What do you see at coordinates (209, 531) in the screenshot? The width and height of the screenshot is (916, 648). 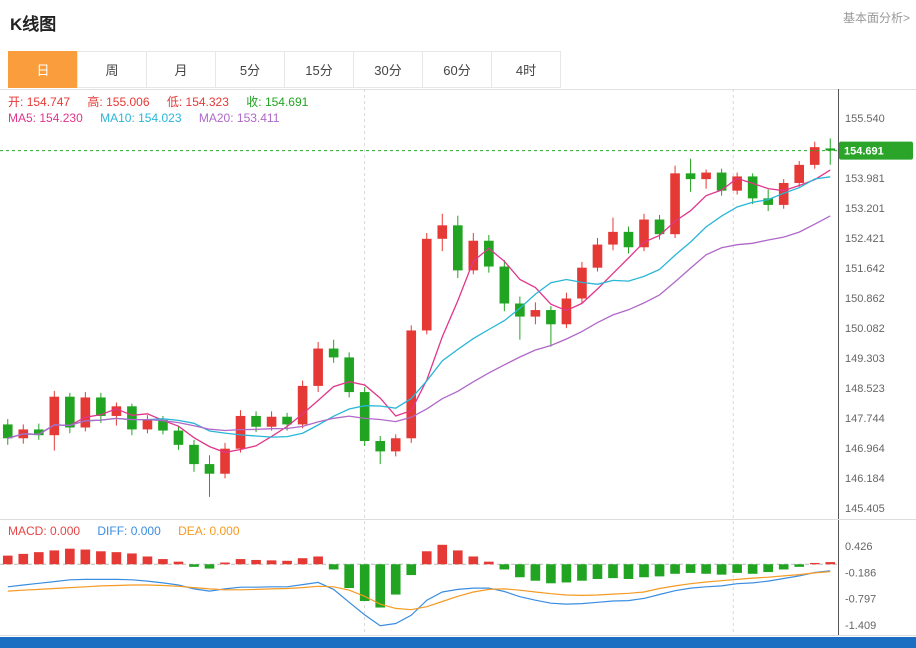 I see `dea-value: DEA: 0.000` at bounding box center [209, 531].